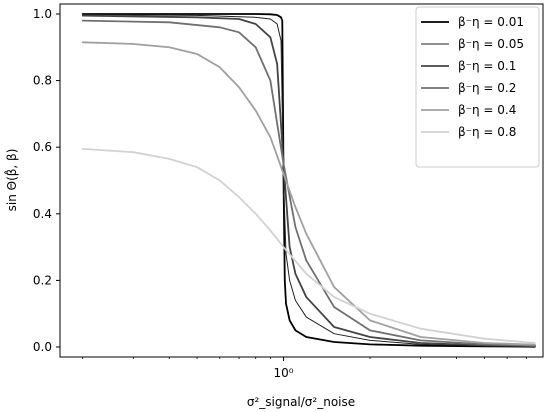  What do you see at coordinates (301, 402) in the screenshot?
I see `x-axis-label: σ²_signal/σ²_noise` at bounding box center [301, 402].